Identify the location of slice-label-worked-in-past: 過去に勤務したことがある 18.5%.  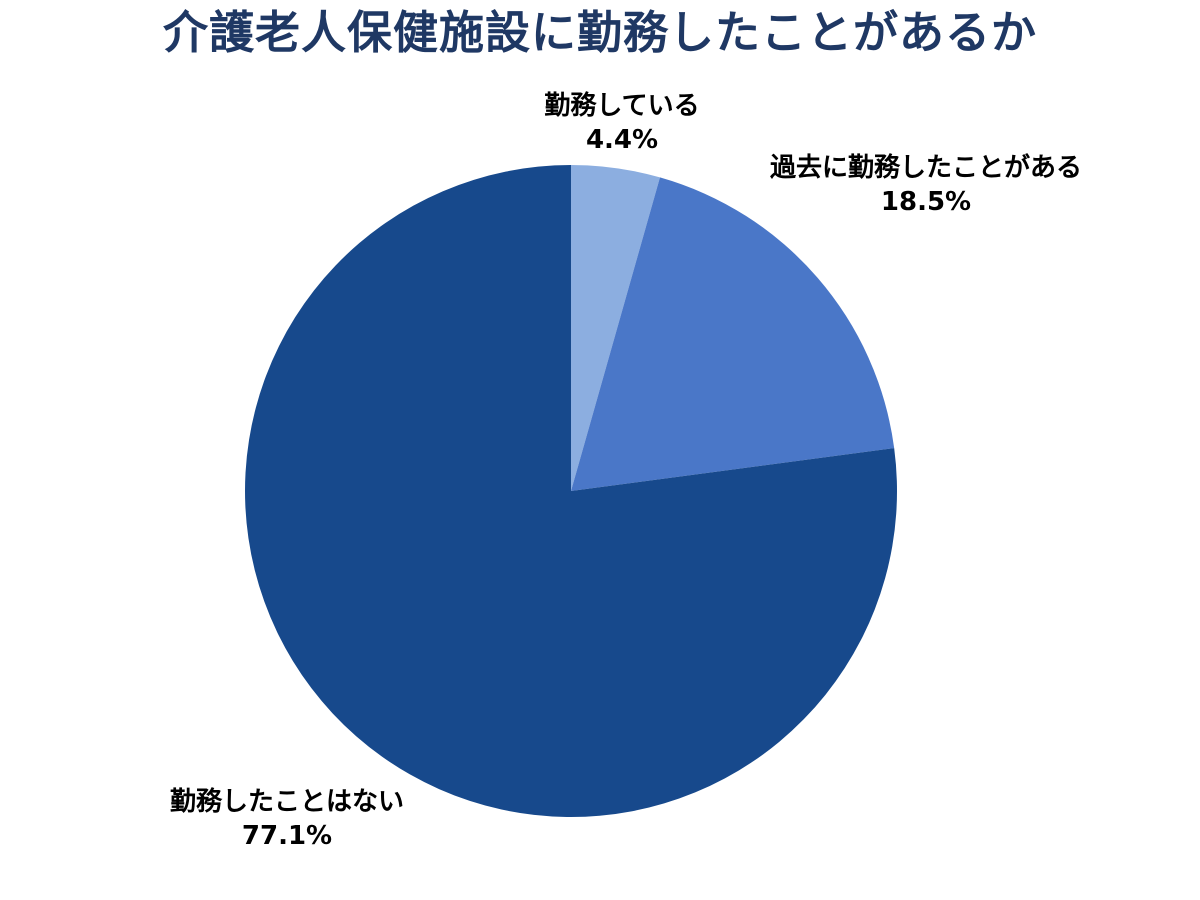
(926, 186).